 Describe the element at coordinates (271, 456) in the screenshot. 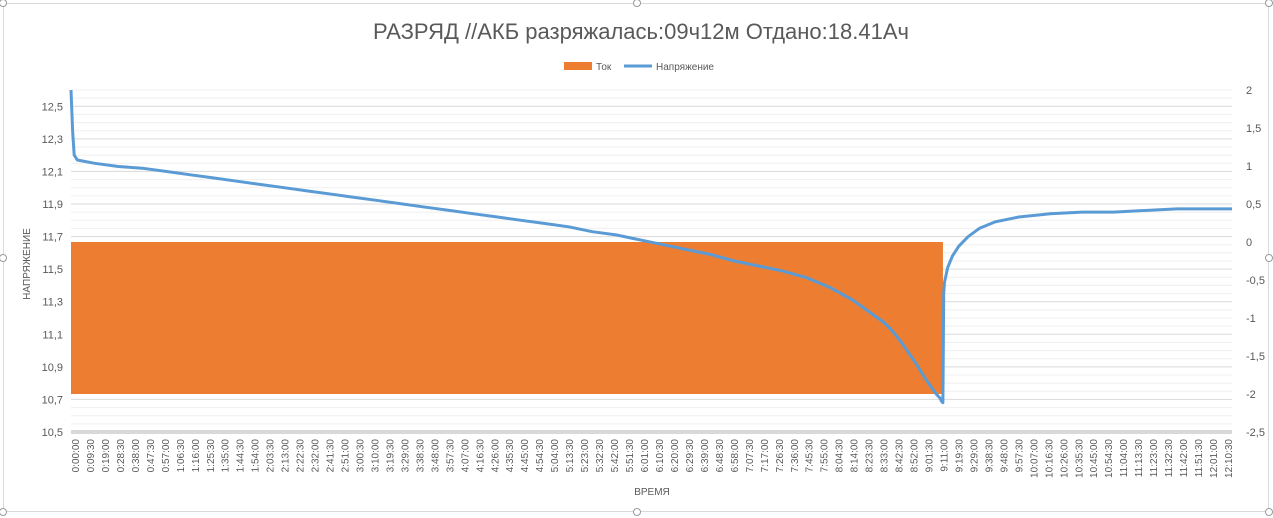

I see `x-tick-label: 2:03:30` at that location.